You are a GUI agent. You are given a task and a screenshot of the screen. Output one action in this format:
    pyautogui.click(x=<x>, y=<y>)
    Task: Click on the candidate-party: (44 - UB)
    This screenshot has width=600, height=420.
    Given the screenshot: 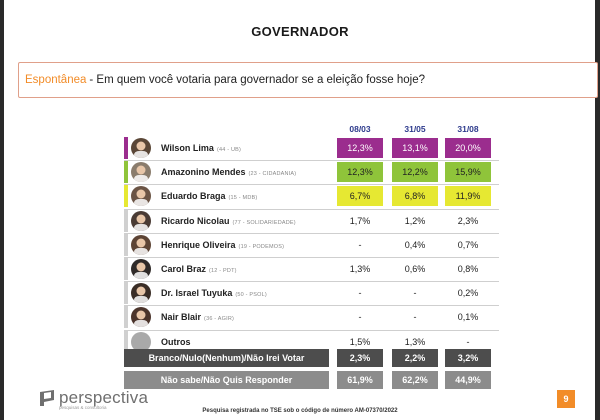 What is the action you would take?
    pyautogui.click(x=229, y=150)
    